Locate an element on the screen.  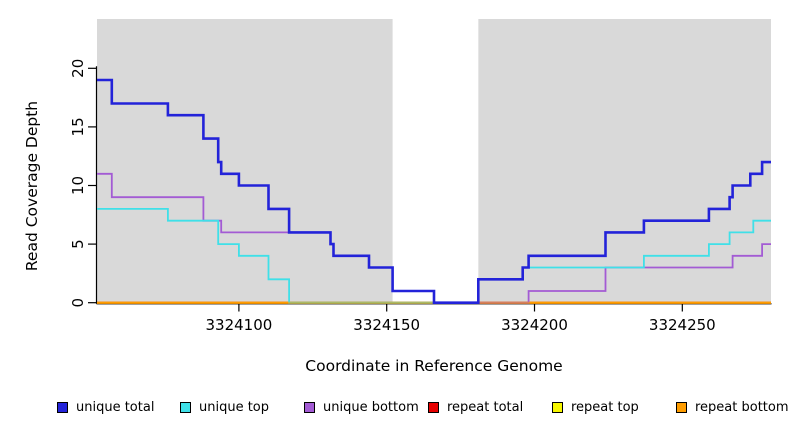
legend-label: unique top is located at coordinates (234, 407).